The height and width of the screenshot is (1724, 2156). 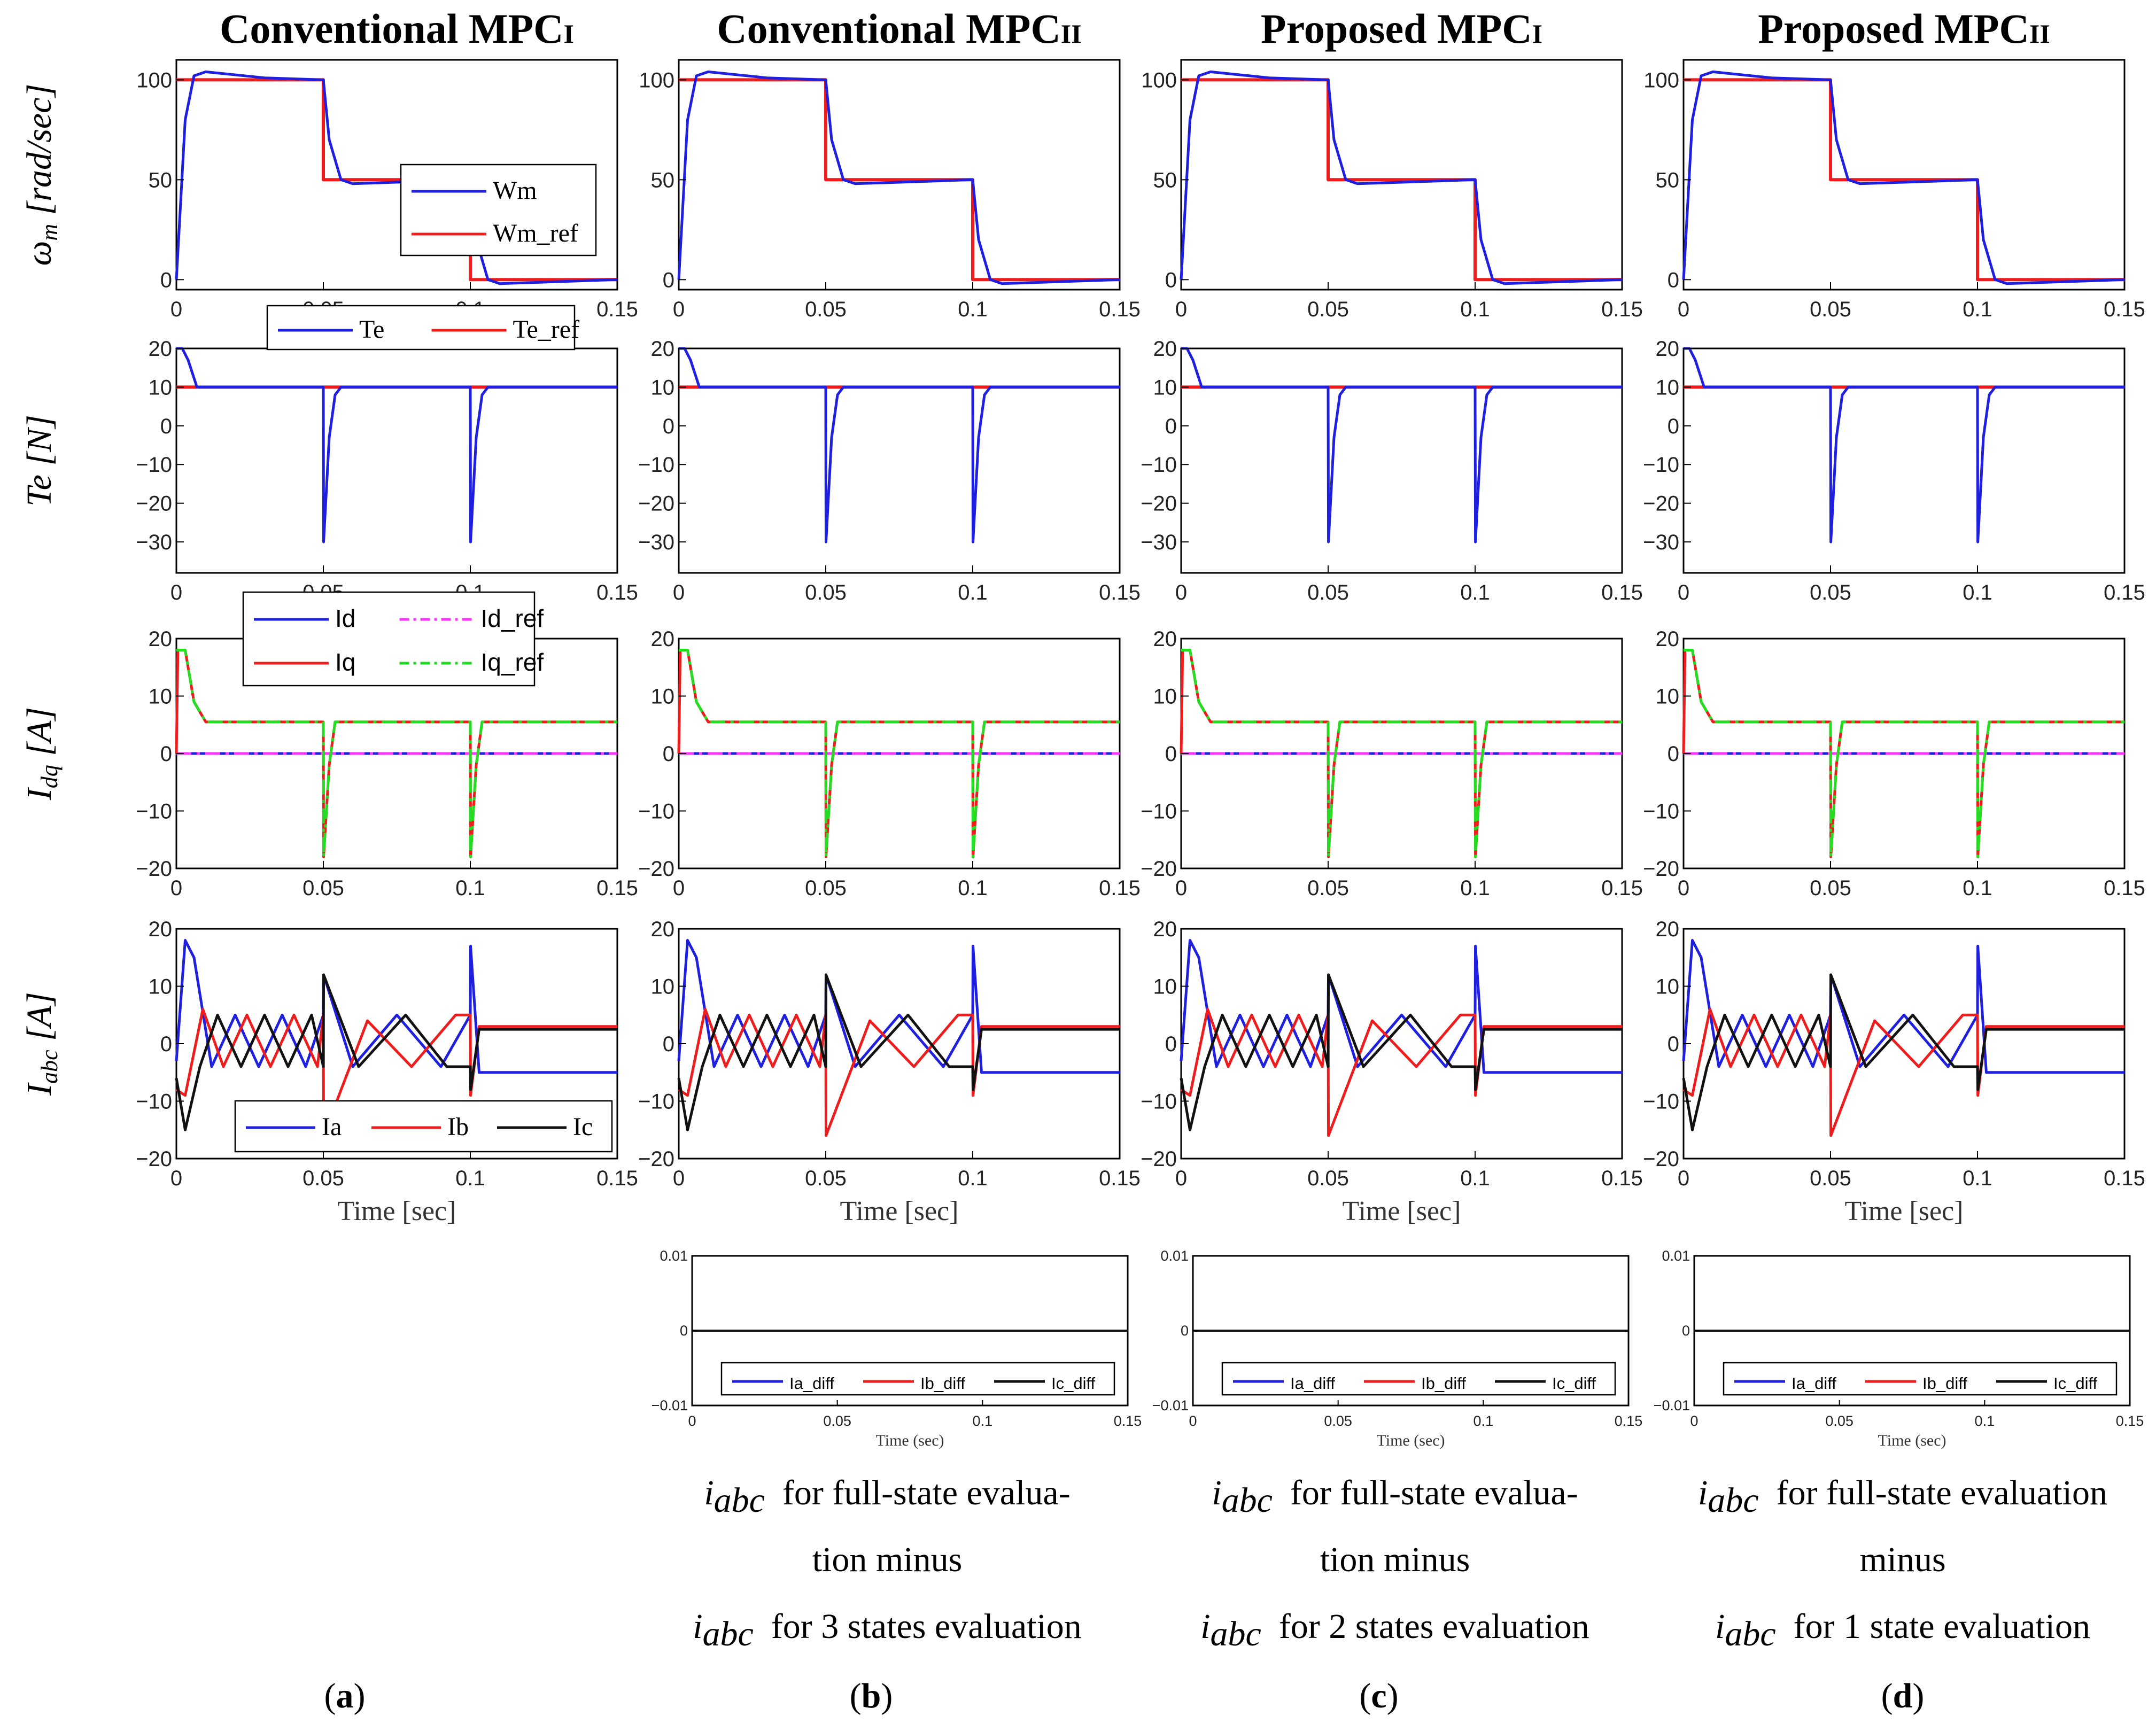 What do you see at coordinates (512, 662) in the screenshot?
I see `legend-label-Iq_ref: Iq_ref` at bounding box center [512, 662].